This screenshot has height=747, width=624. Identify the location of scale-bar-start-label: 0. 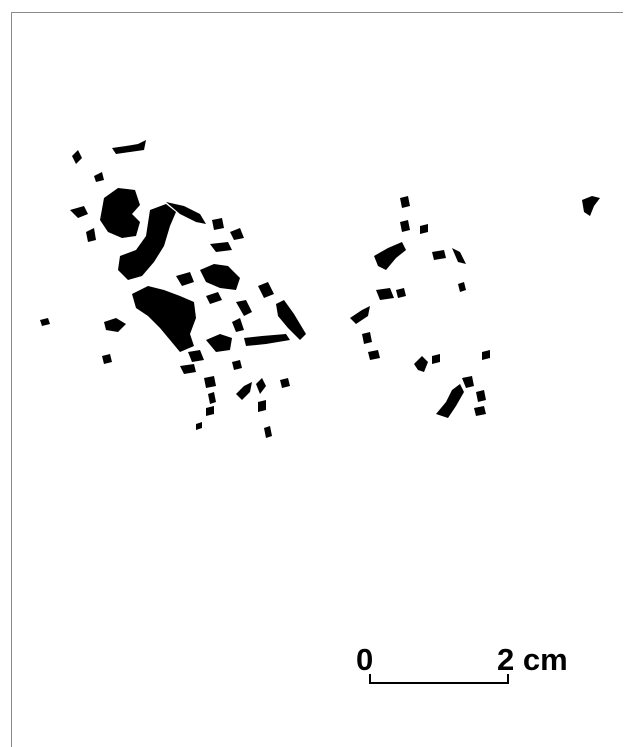
(365, 659).